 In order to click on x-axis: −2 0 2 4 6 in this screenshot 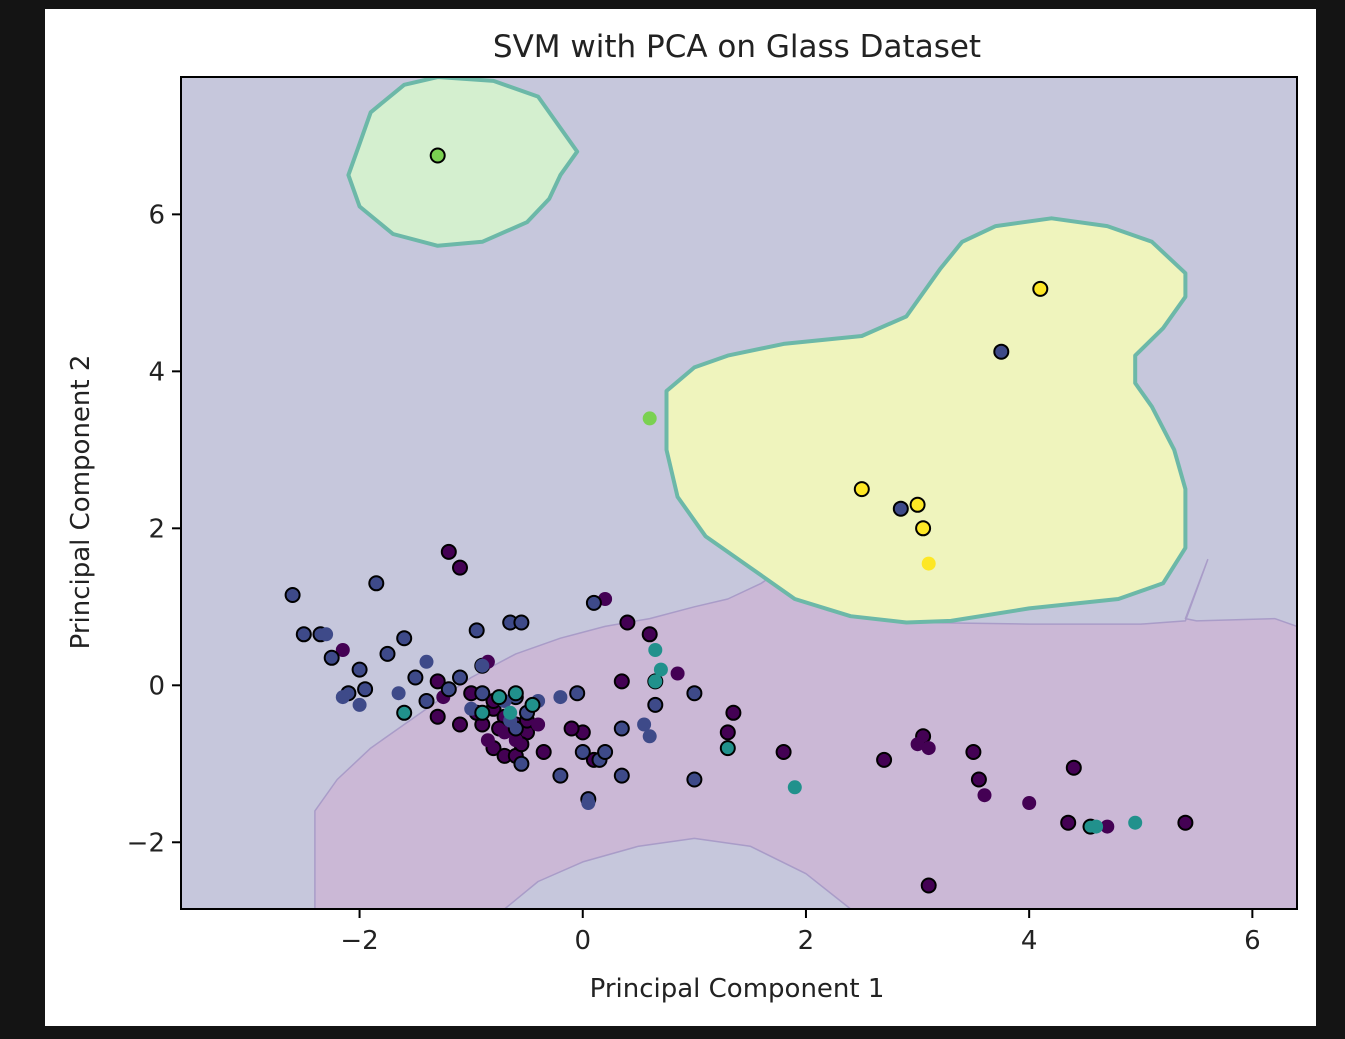, I will do `click(800, 932)`.